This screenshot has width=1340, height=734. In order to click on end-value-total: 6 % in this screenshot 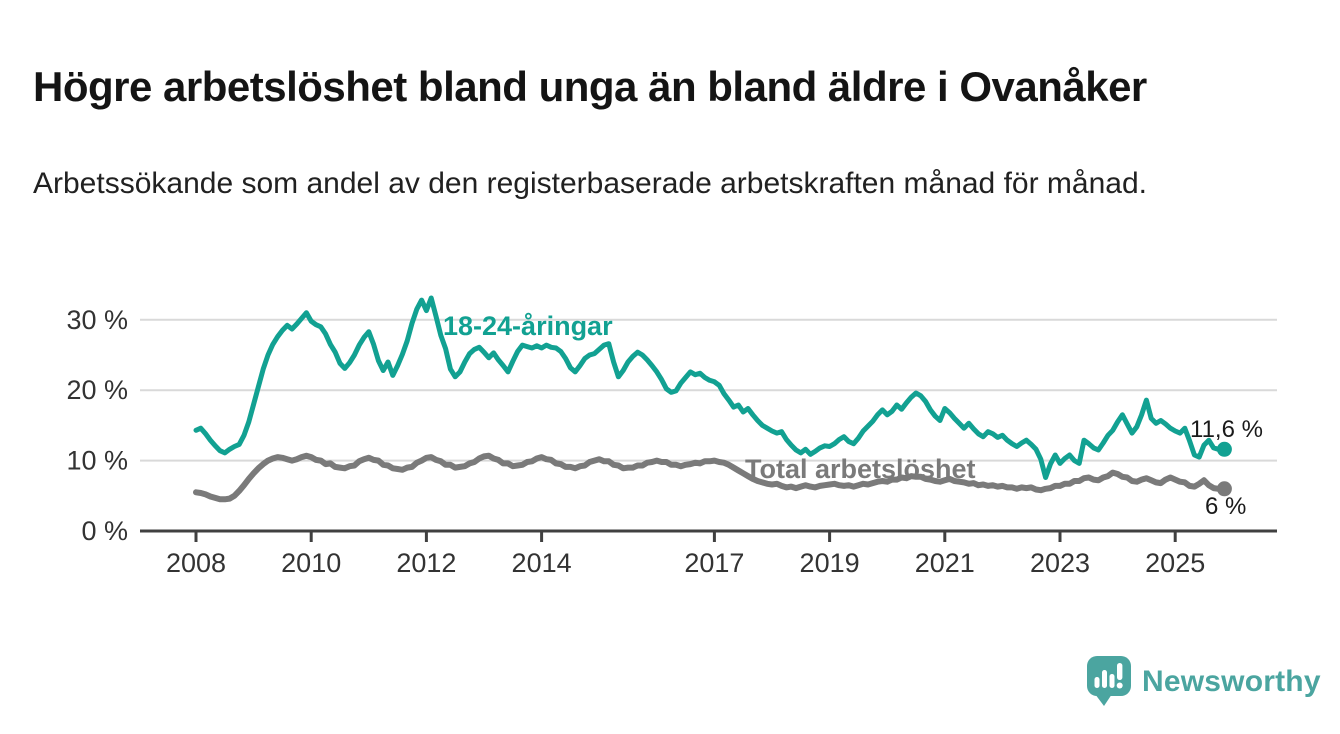, I will do `click(1226, 506)`.